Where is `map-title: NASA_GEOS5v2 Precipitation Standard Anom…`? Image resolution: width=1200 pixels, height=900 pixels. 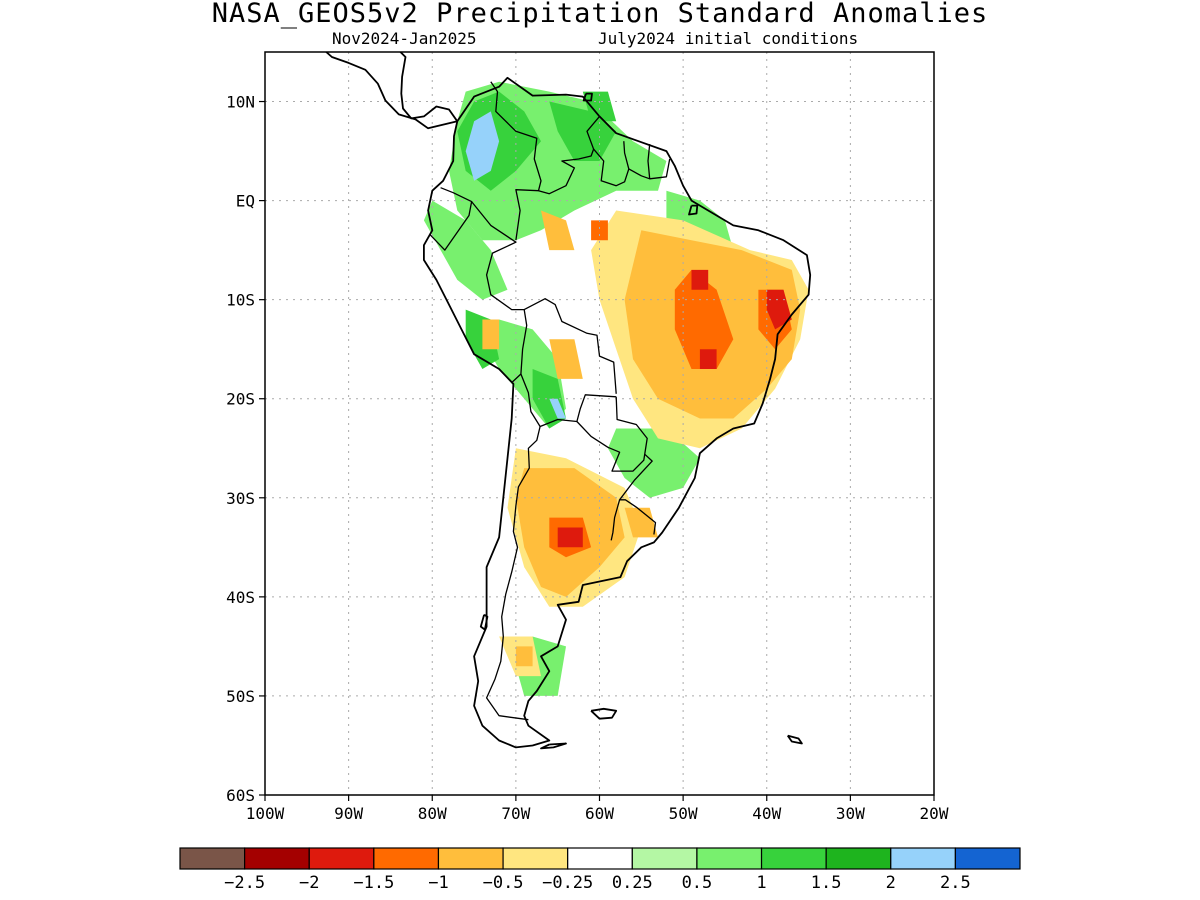
map-title: NASA_GEOS5v2 Precipitation Standard Anom… is located at coordinates (600, 14).